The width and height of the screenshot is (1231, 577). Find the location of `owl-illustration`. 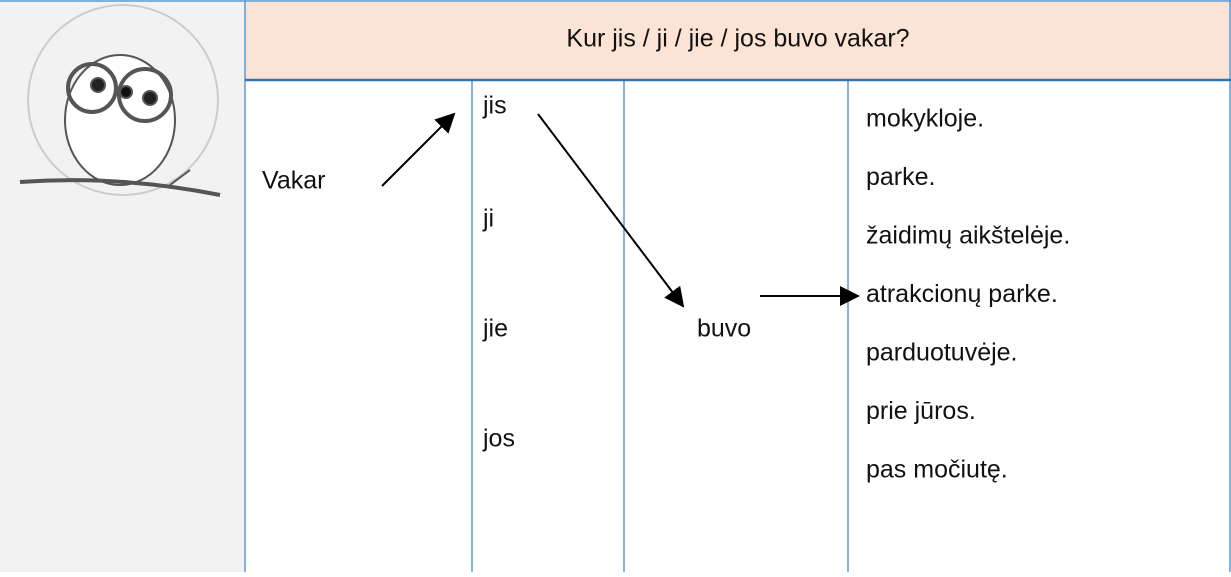

owl-illustration is located at coordinates (120, 100).